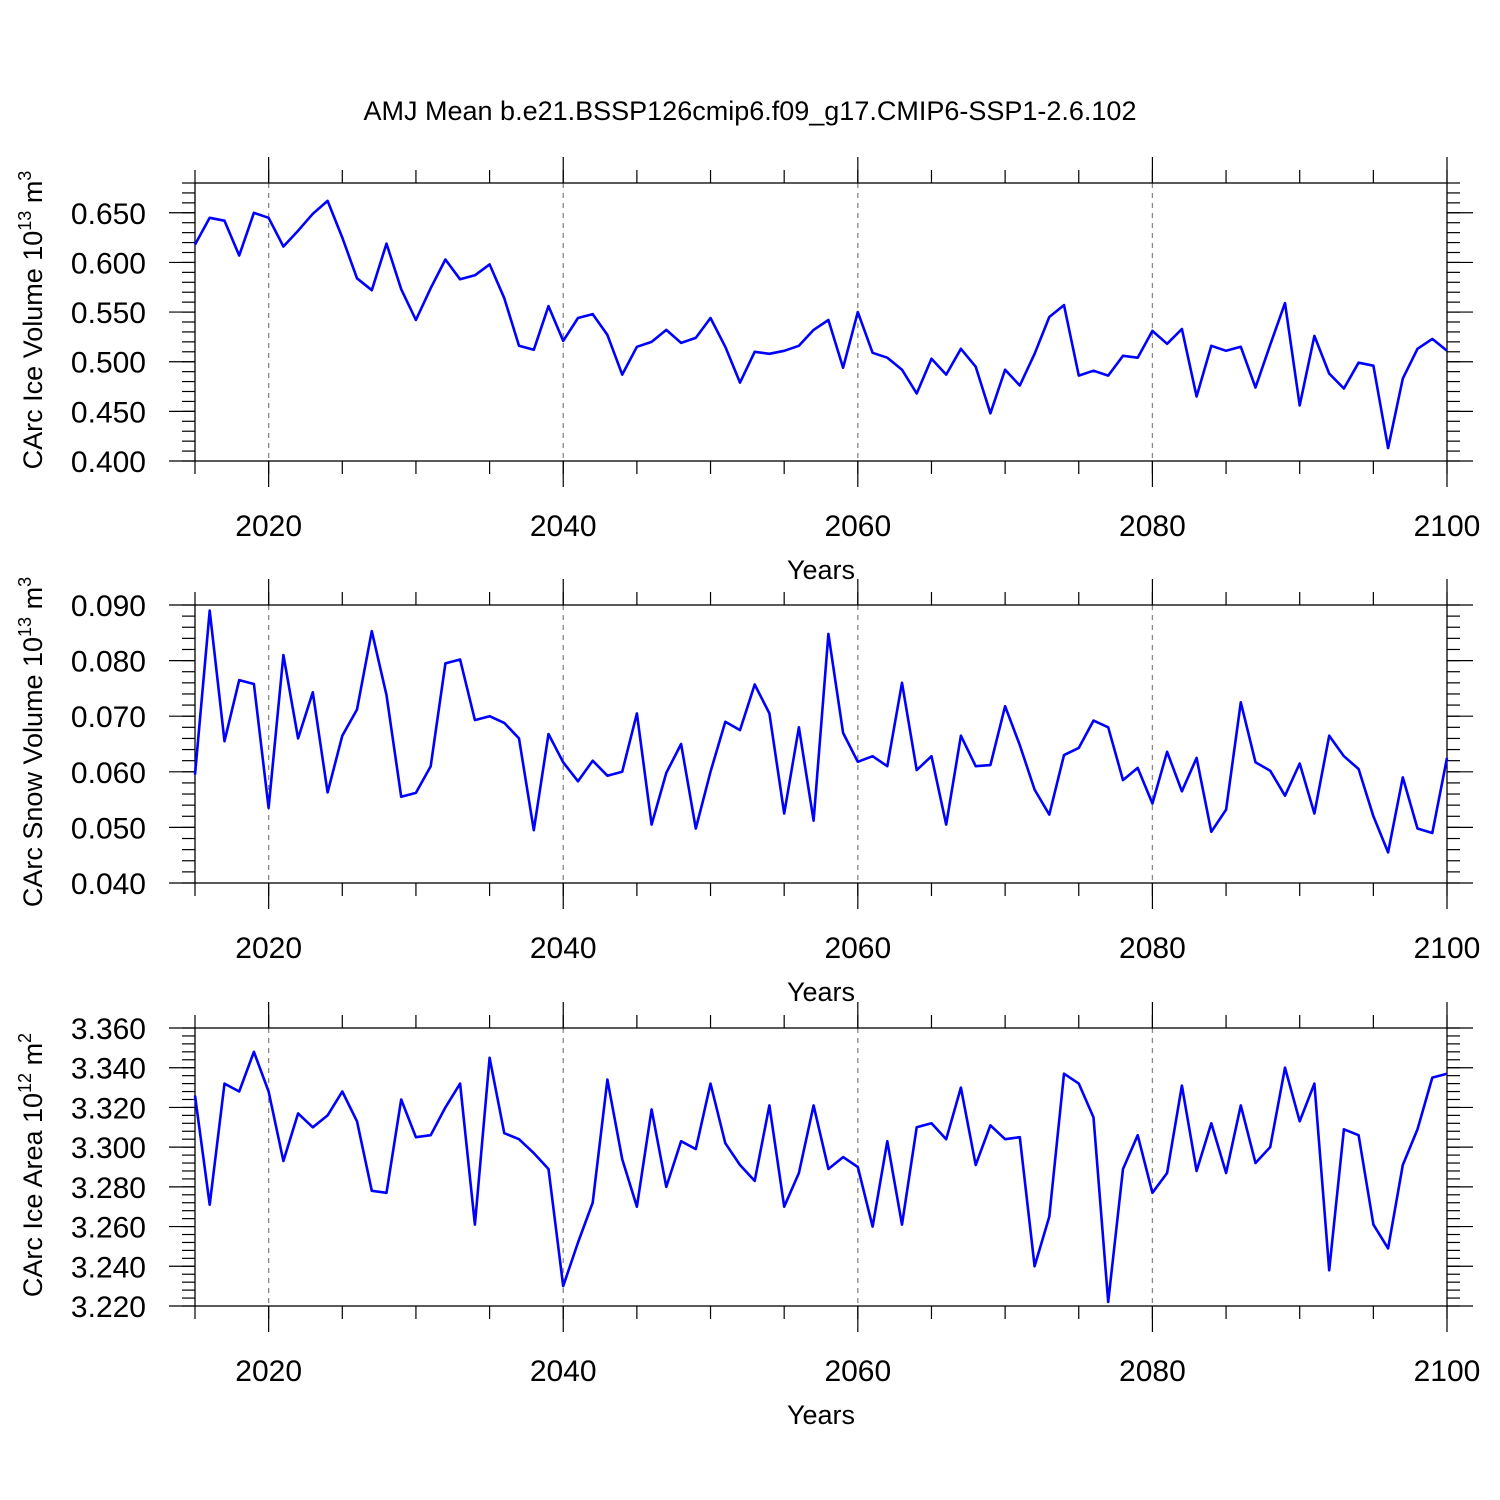 This screenshot has height=1500, width=1500. What do you see at coordinates (108, 1267) in the screenshot?
I see `y-tick-label: 3.240` at bounding box center [108, 1267].